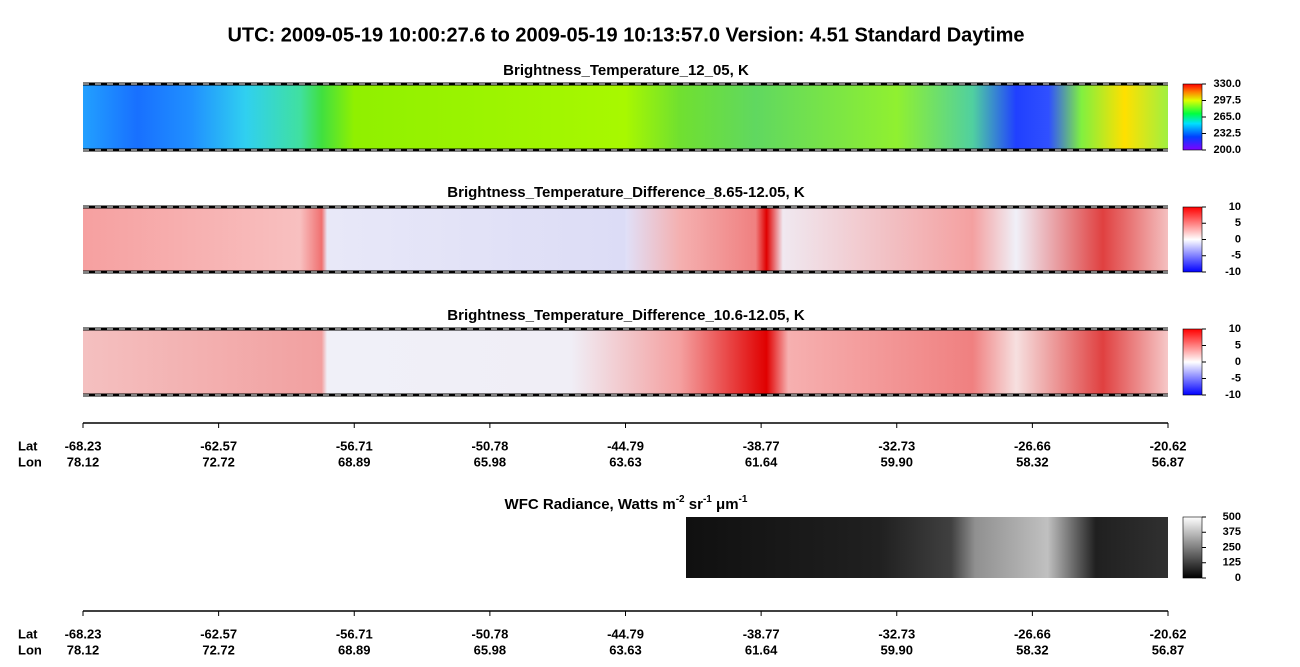  Describe the element at coordinates (1227, 100) in the screenshot. I see `colorbar-tick-label: 297.5` at that location.